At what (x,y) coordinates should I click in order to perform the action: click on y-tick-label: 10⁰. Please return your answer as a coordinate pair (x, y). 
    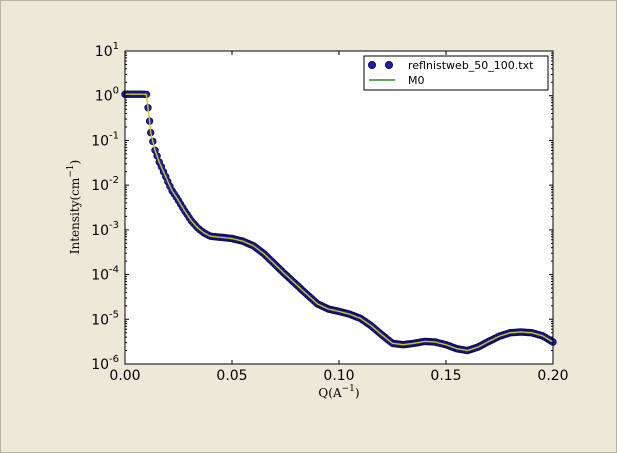
    Looking at the image, I should click on (107, 95).